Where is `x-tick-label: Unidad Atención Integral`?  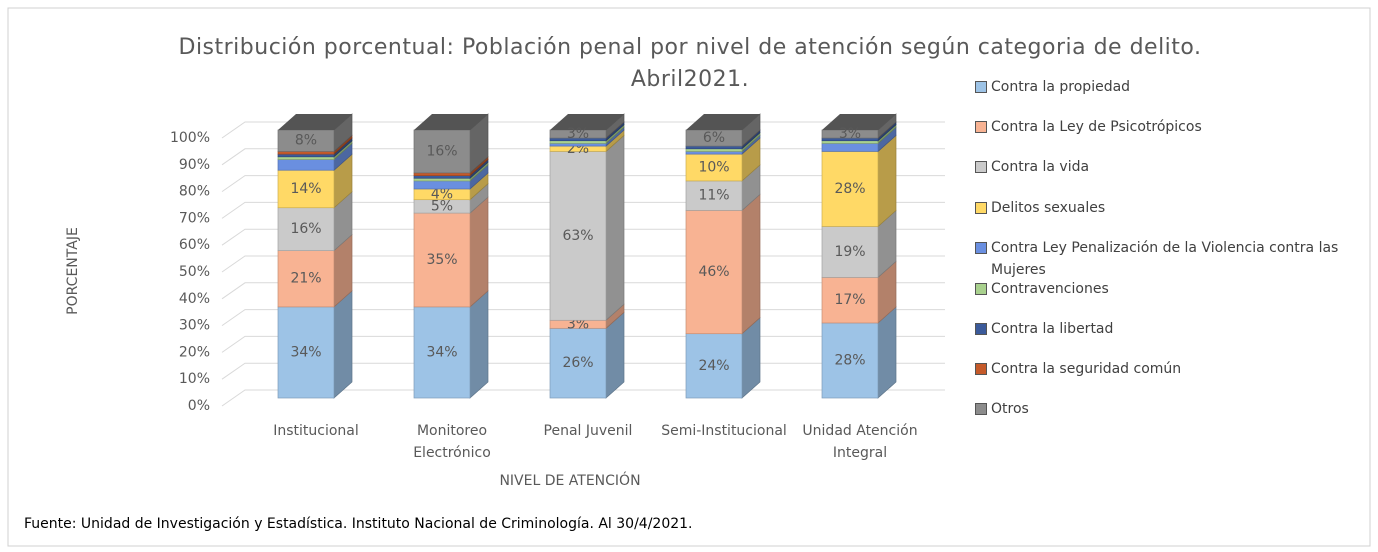
x-tick-label: Unidad Atención Integral is located at coordinates (860, 442).